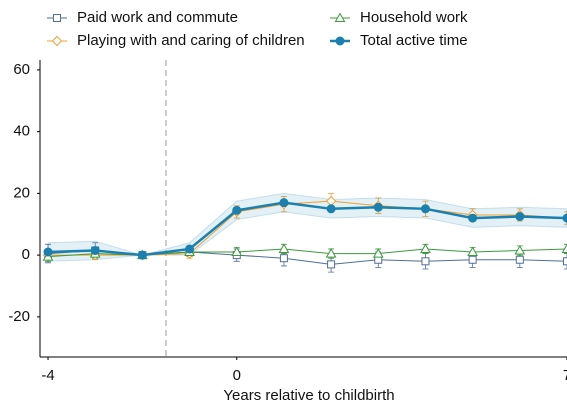 This screenshot has height=402, width=567. I want to click on legend-label: Household work, so click(414, 17).